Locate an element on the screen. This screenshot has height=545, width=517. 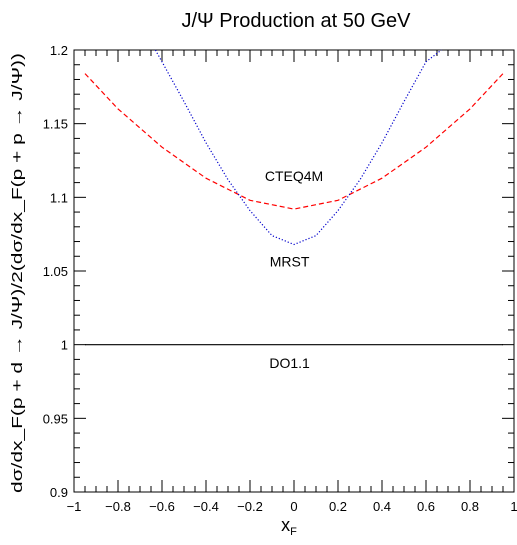
x-axis-label-main: x is located at coordinates (285, 525).